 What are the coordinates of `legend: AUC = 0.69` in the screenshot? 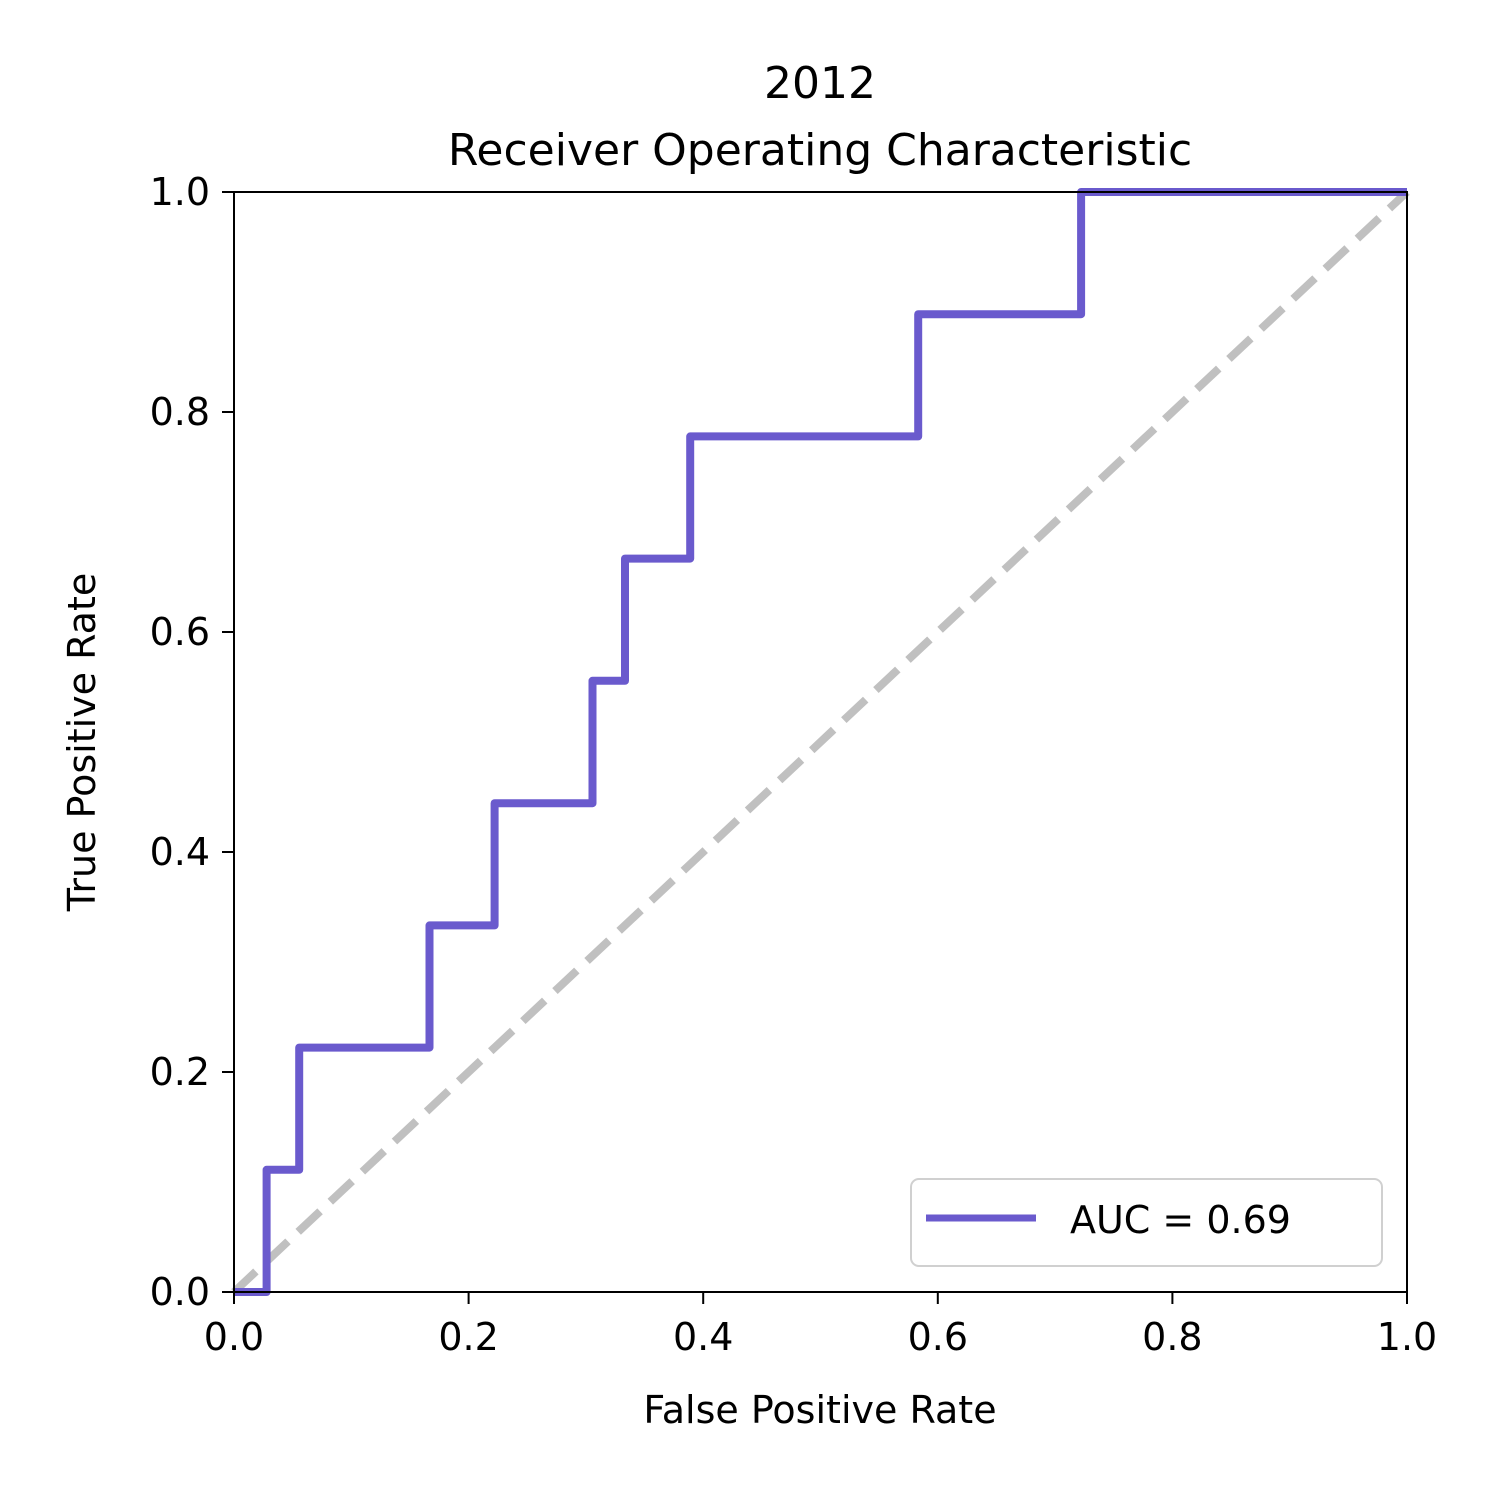 It's located at (1146, 1222).